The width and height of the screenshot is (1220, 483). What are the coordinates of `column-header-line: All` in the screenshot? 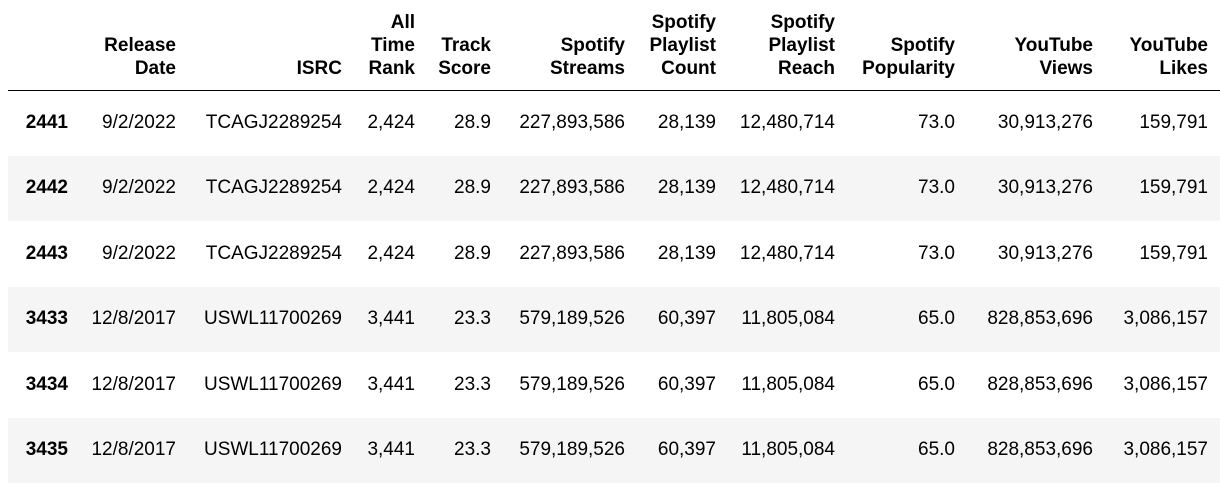 It's located at (384, 22).